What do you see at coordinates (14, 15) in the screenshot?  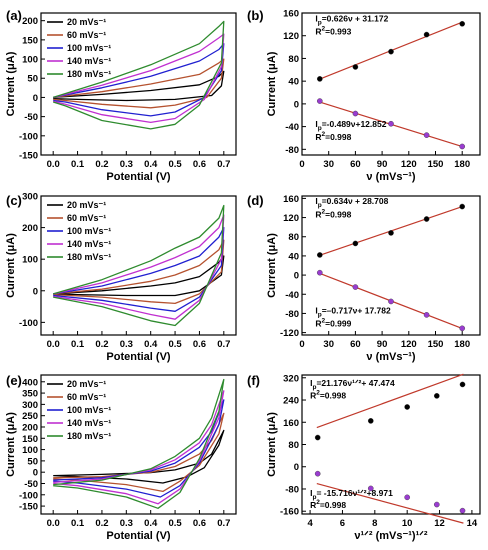 I see `panel-label: (a)` at bounding box center [14, 15].